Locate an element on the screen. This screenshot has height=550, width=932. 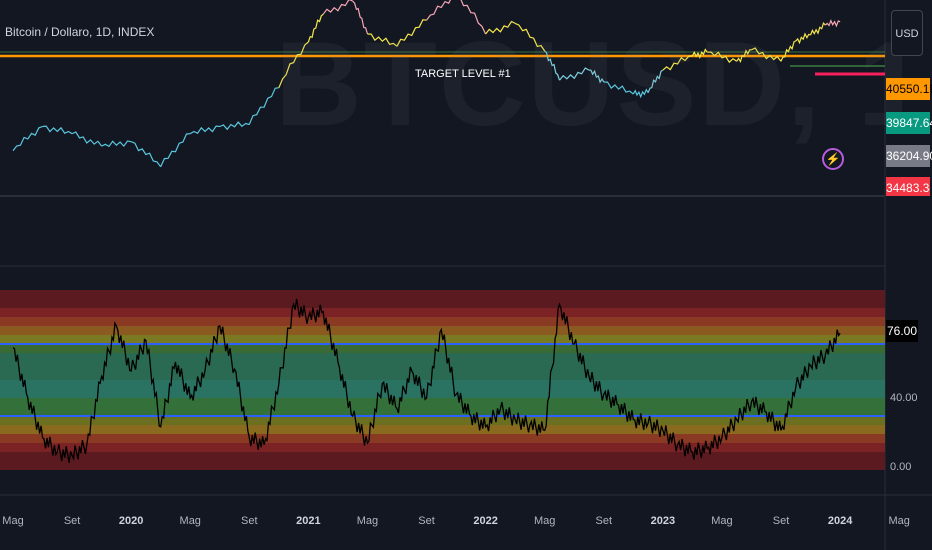
rsi-scale-0: 0.00 is located at coordinates (901, 467).